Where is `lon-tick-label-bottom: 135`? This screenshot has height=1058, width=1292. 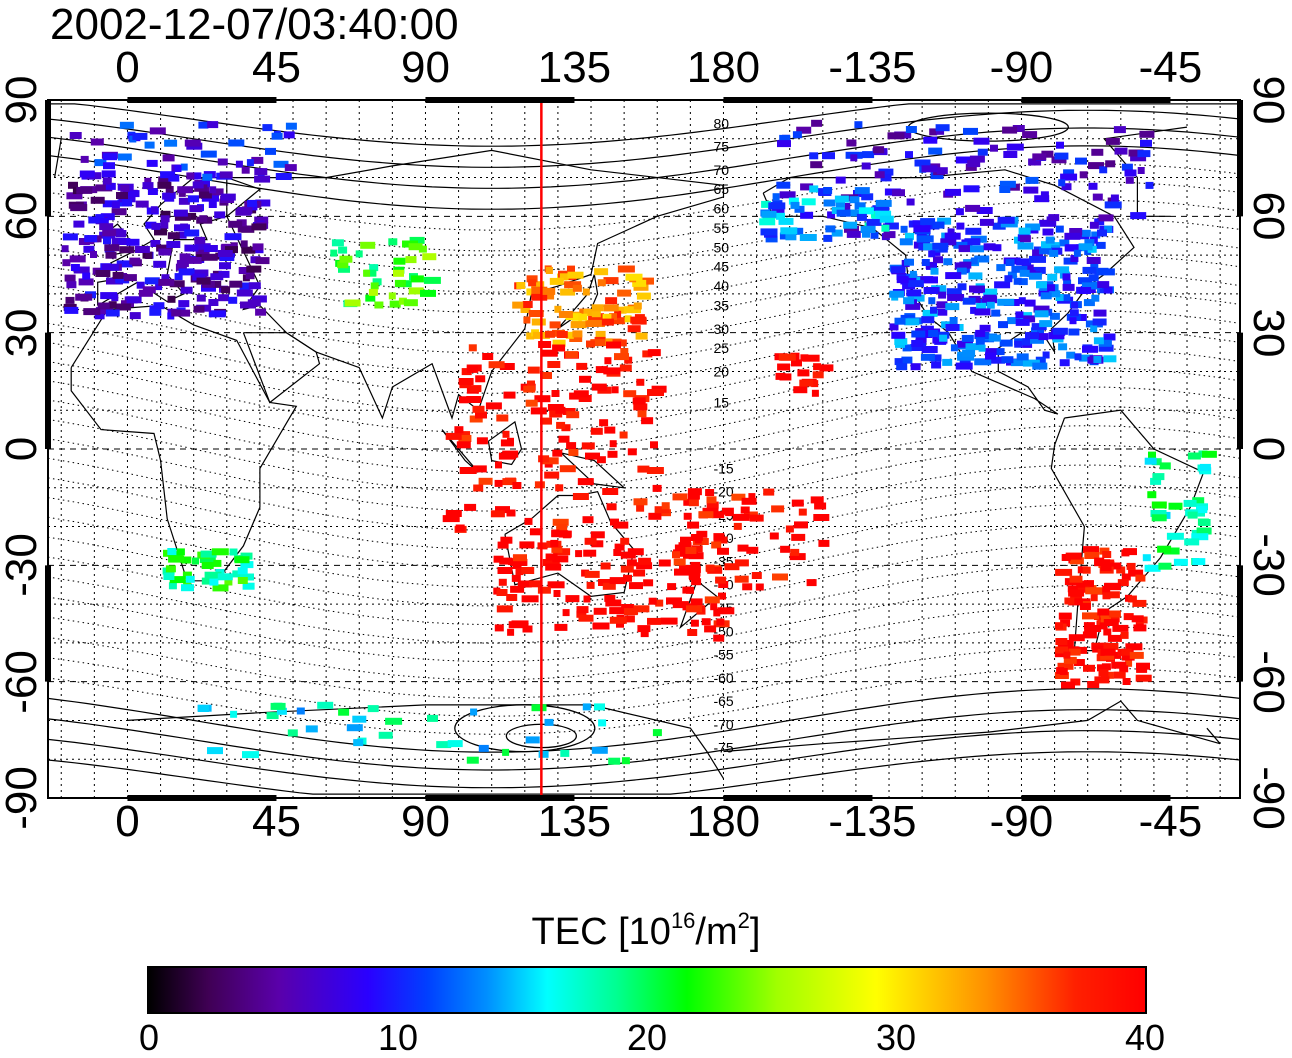 lon-tick-label-bottom: 135 is located at coordinates (574, 821).